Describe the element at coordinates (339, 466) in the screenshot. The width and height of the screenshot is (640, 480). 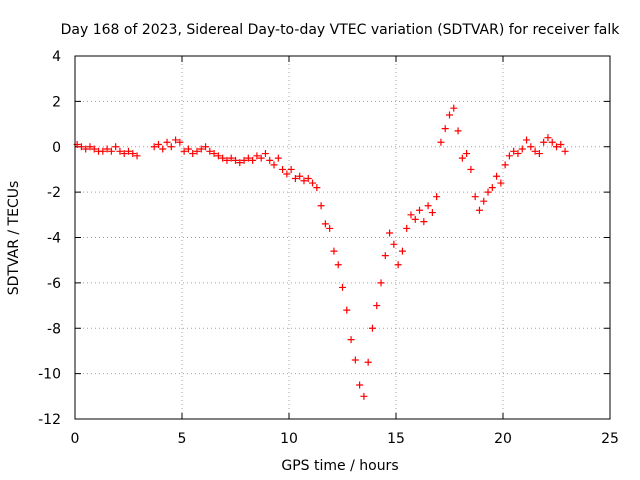
I see `x-axis-label: GPS time / hours` at that location.